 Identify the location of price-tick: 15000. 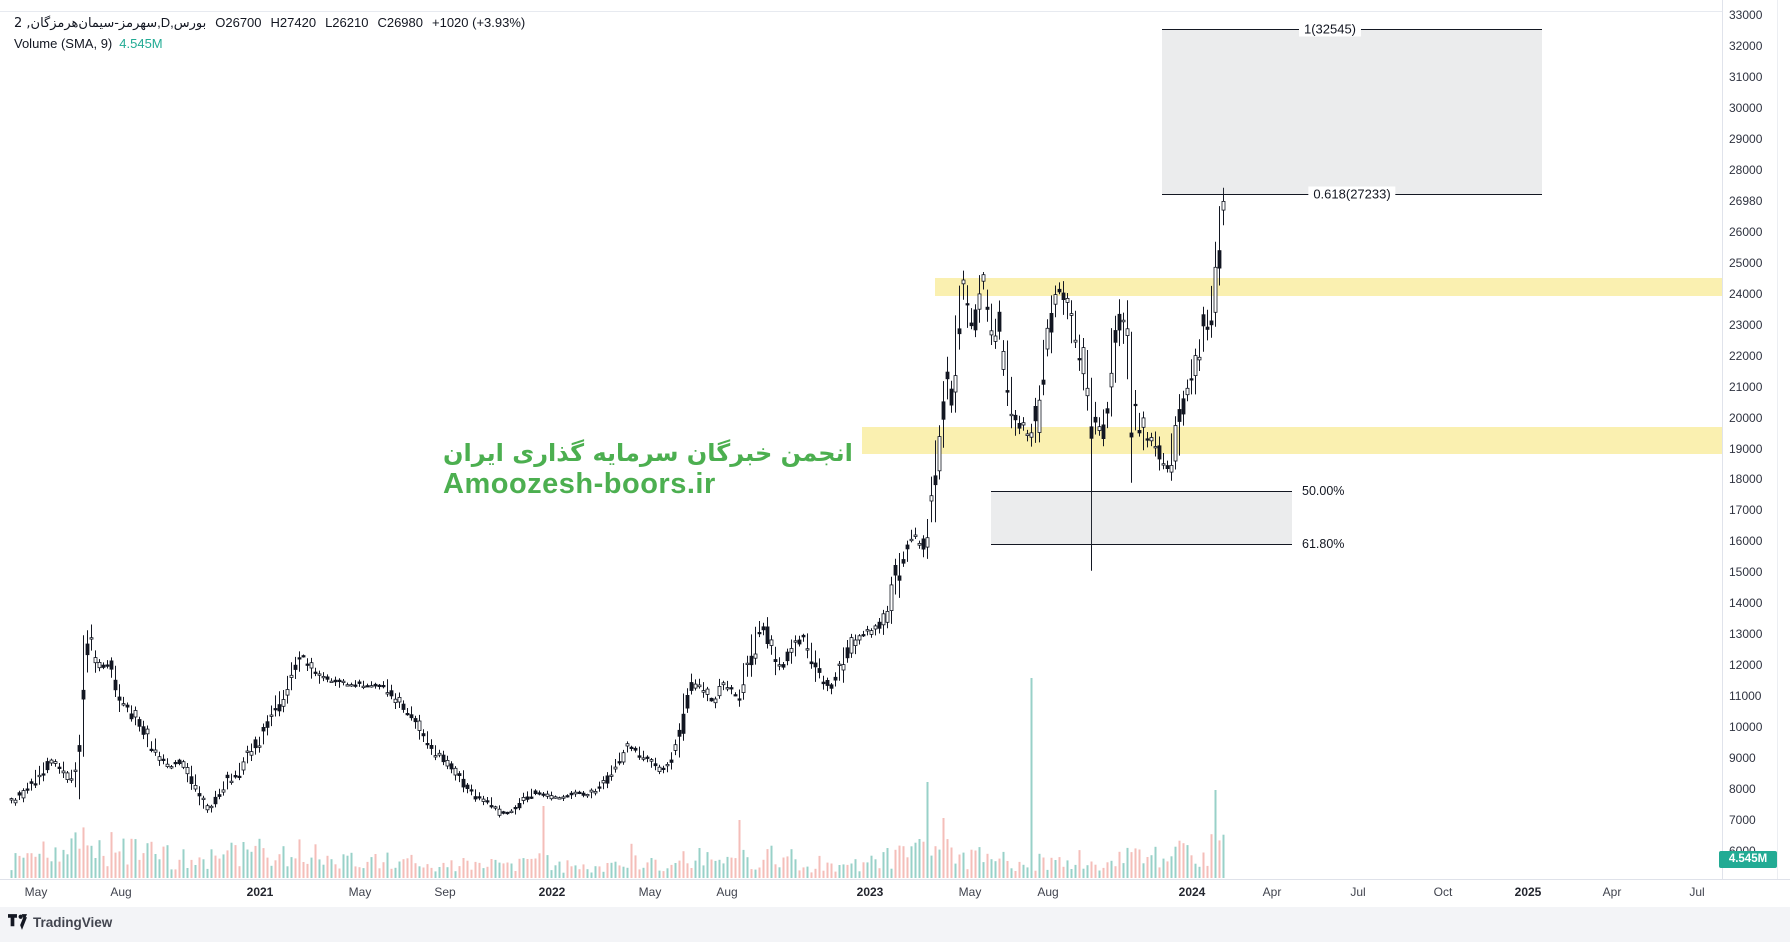
(1746, 572).